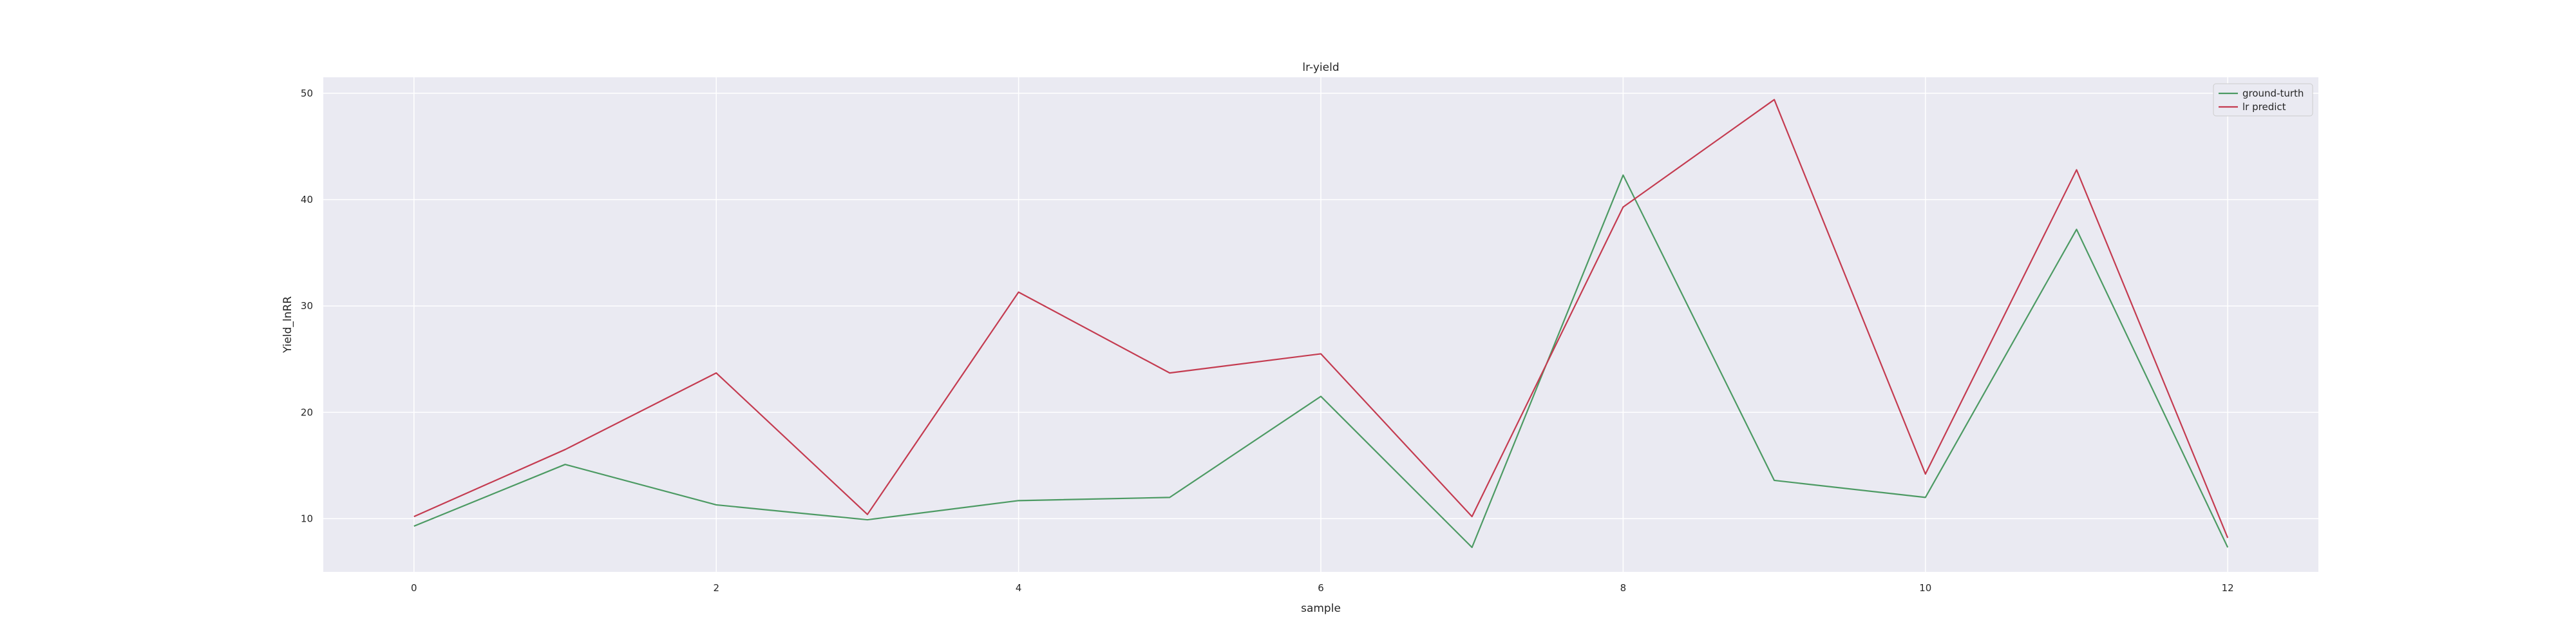 Image resolution: width=2576 pixels, height=644 pixels. Describe the element at coordinates (2264, 107) in the screenshot. I see `legend-label: lr predict` at that location.